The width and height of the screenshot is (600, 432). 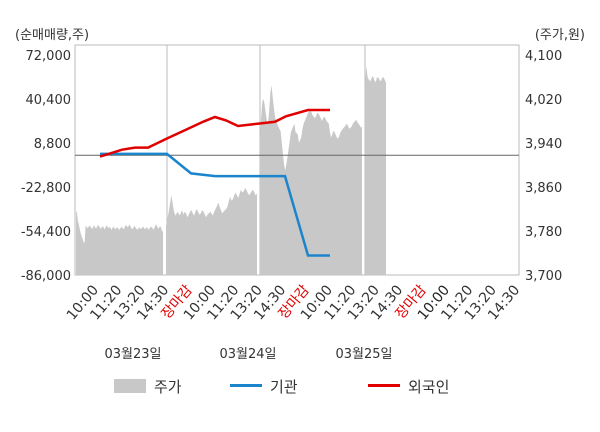 What do you see at coordinates (130, 386) in the screenshot?
I see `legend-swatch-price` at bounding box center [130, 386].